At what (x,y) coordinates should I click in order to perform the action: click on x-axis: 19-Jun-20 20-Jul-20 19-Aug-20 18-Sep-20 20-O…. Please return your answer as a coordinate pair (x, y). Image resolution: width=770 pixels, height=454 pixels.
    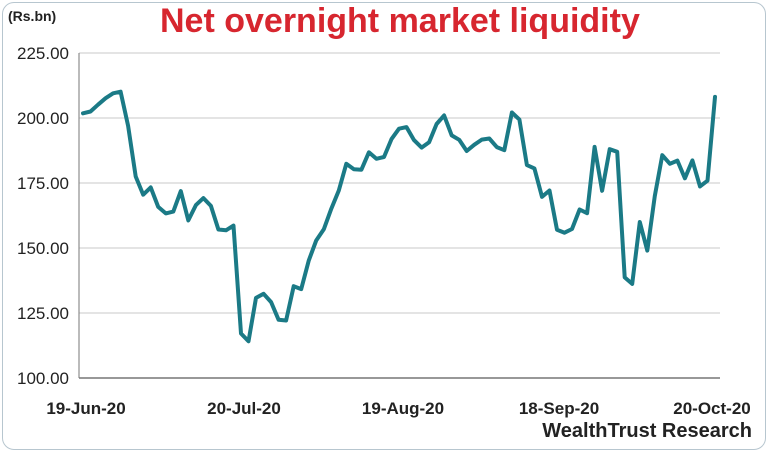
    Looking at the image, I should click on (398, 397).